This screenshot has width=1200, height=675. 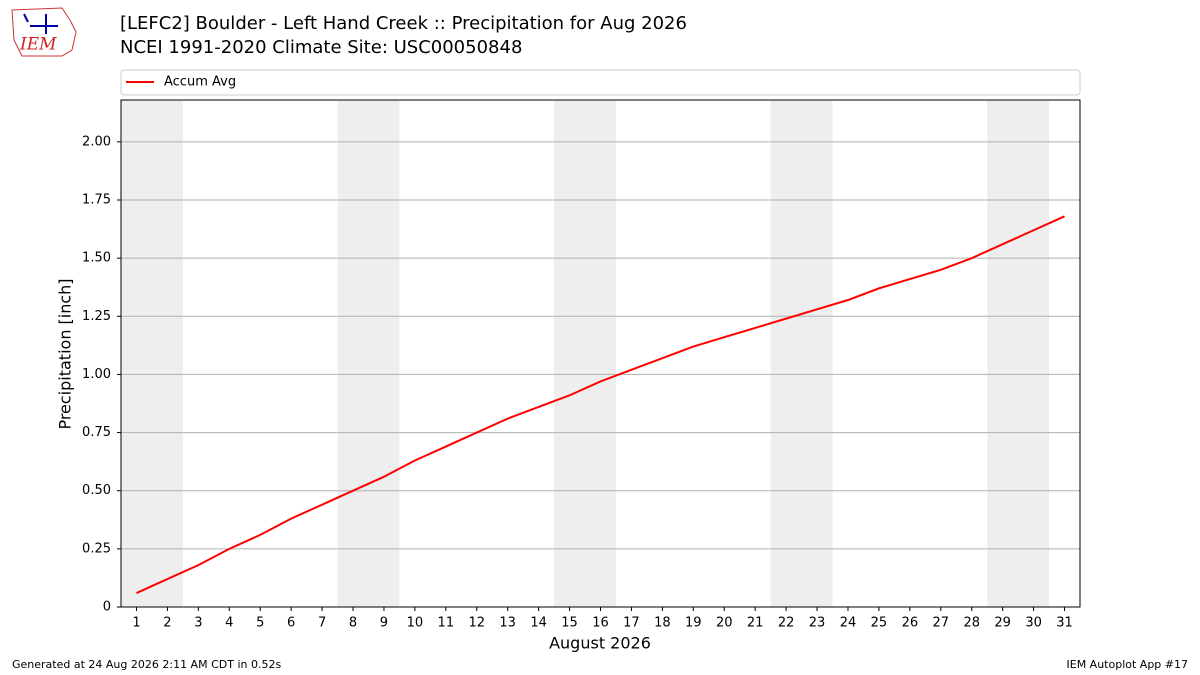 I want to click on x-tick-label: 11, so click(x=446, y=623).